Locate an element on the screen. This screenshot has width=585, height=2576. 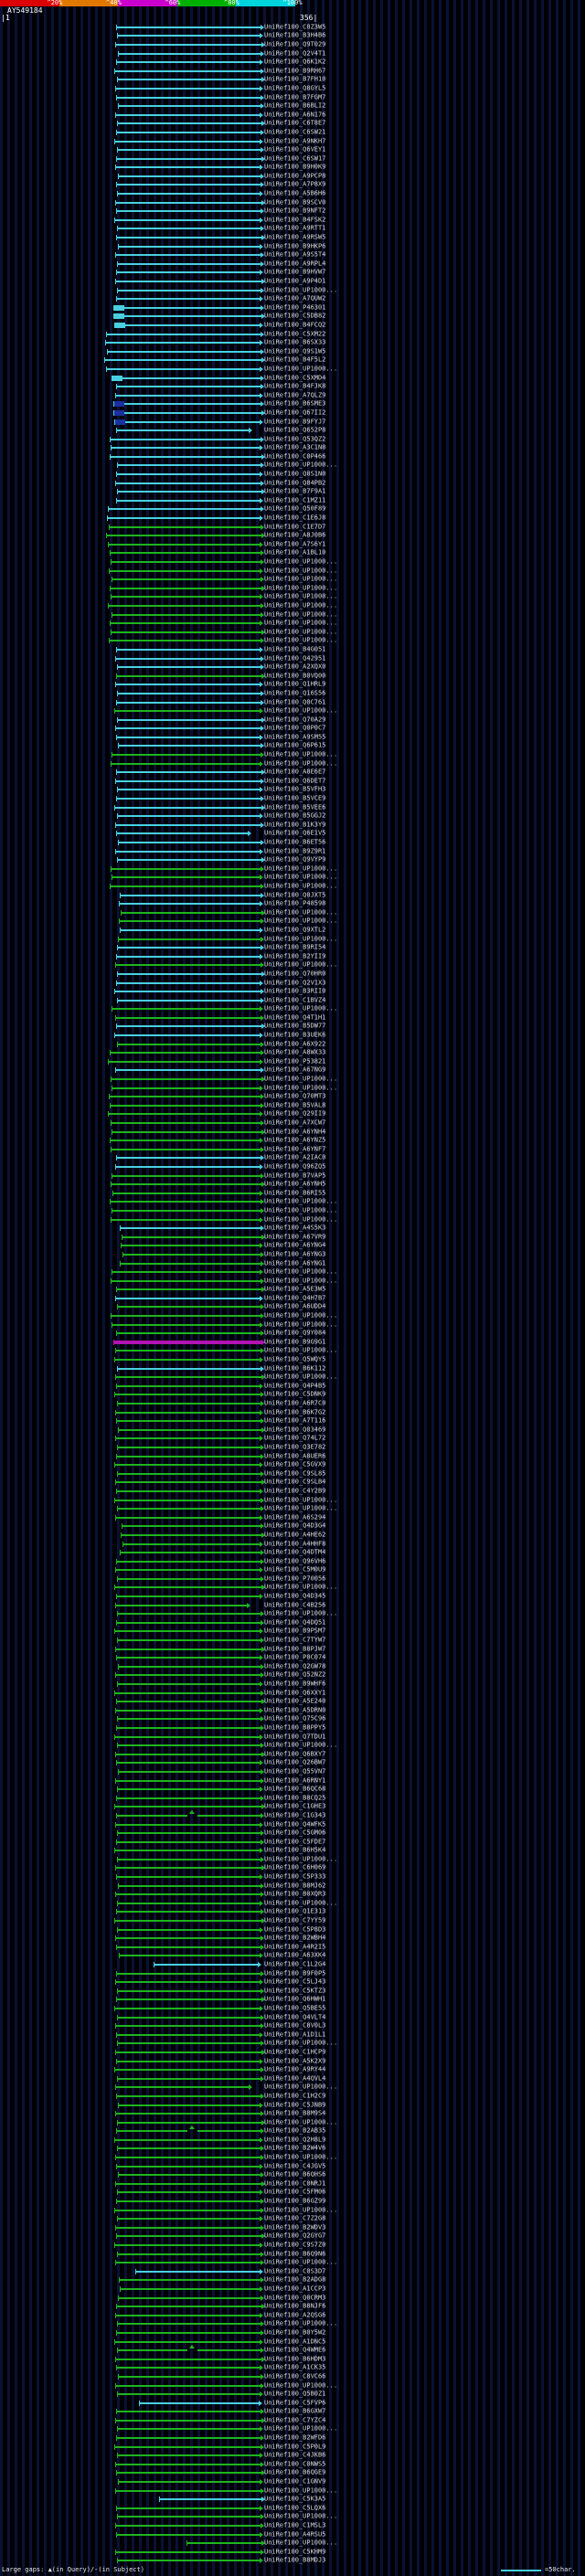
hit-row: UniRef100_A7S6Y1 is located at coordinates (293, 544).